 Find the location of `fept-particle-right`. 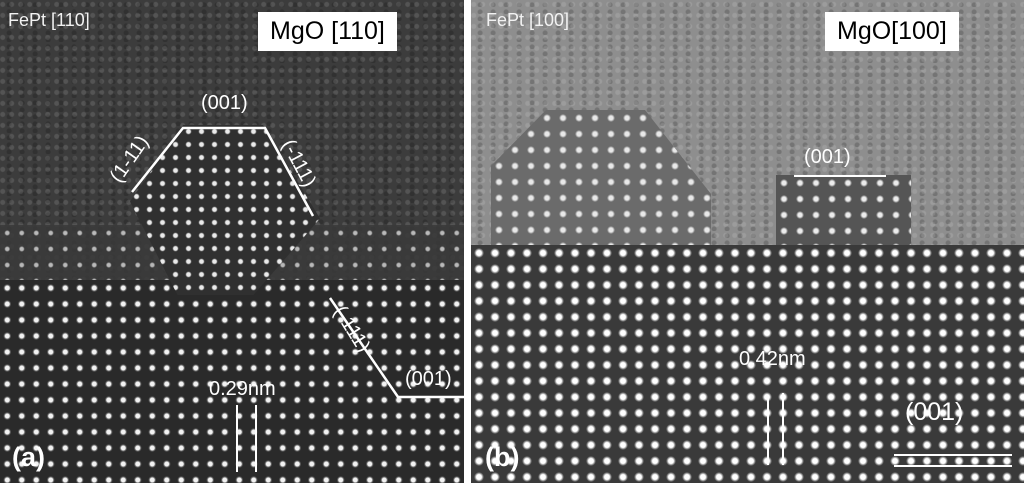

fept-particle-right is located at coordinates (843, 212).